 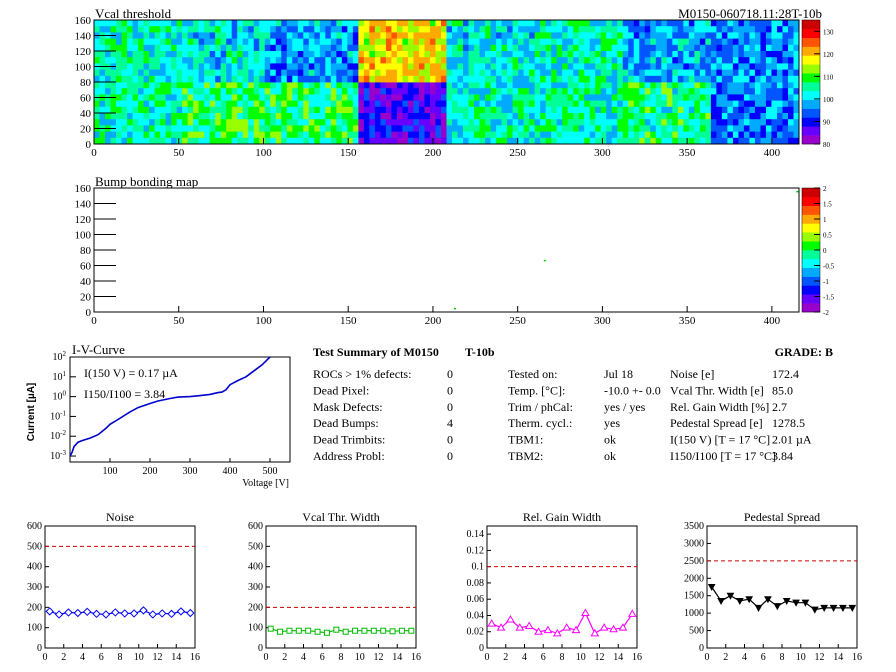 I want to click on data-point, so click(x=786, y=601).